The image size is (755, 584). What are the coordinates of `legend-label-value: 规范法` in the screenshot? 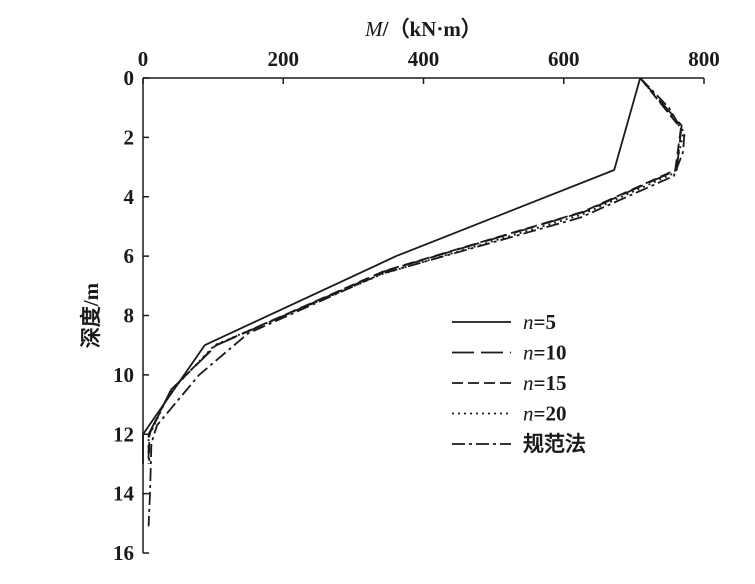 It's located at (554, 444).